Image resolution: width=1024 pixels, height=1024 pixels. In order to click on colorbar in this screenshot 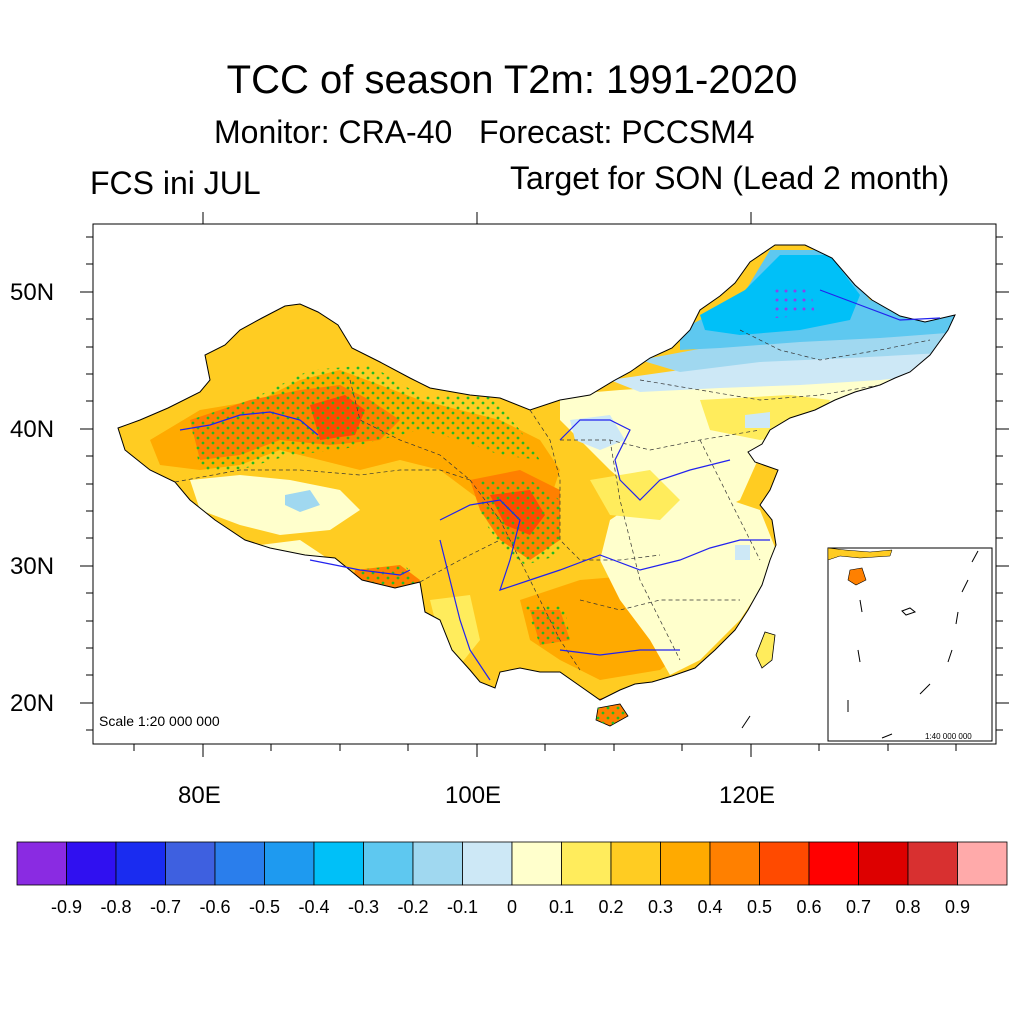, I will do `click(512, 863)`.